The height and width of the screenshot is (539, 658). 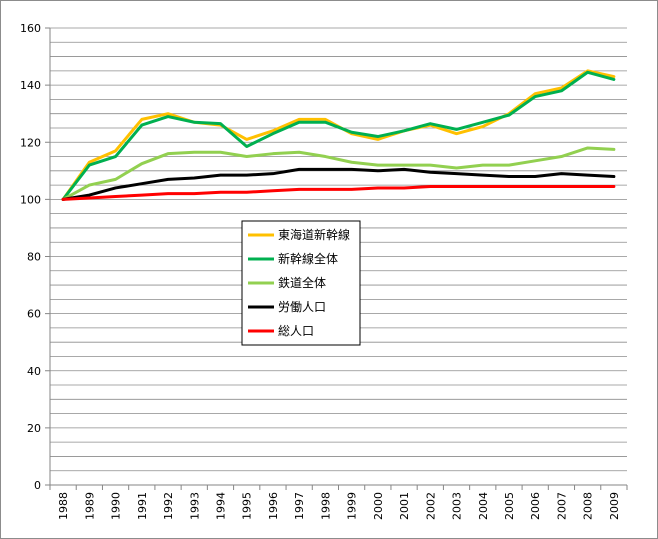 What do you see at coordinates (588, 506) in the screenshot?
I see `x-tick-label-2008: 2008` at bounding box center [588, 506].